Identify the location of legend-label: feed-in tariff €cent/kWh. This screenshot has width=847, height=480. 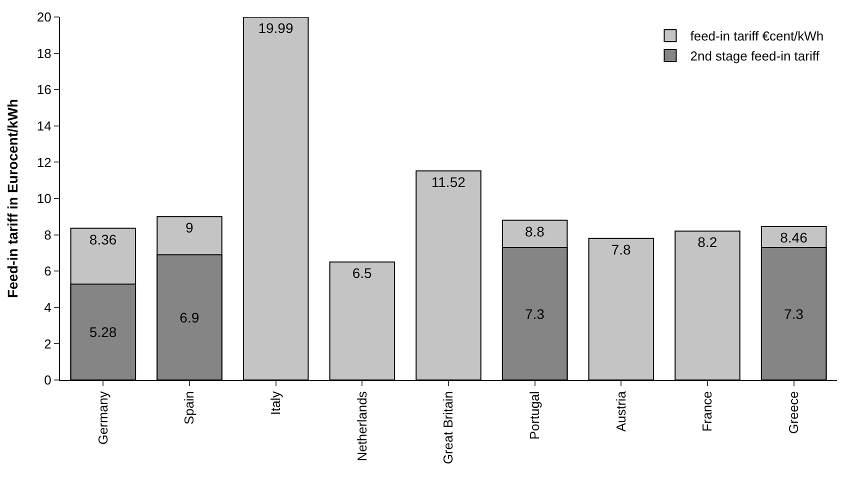
(757, 36).